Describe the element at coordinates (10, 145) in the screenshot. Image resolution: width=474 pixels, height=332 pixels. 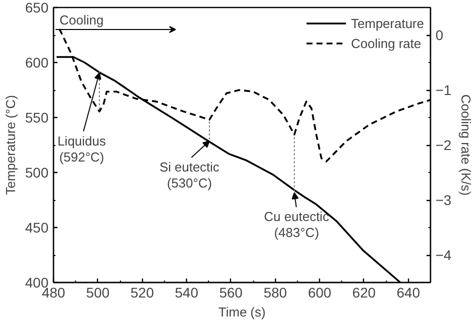
I see `y-axis-title: Temperature (°C)` at that location.